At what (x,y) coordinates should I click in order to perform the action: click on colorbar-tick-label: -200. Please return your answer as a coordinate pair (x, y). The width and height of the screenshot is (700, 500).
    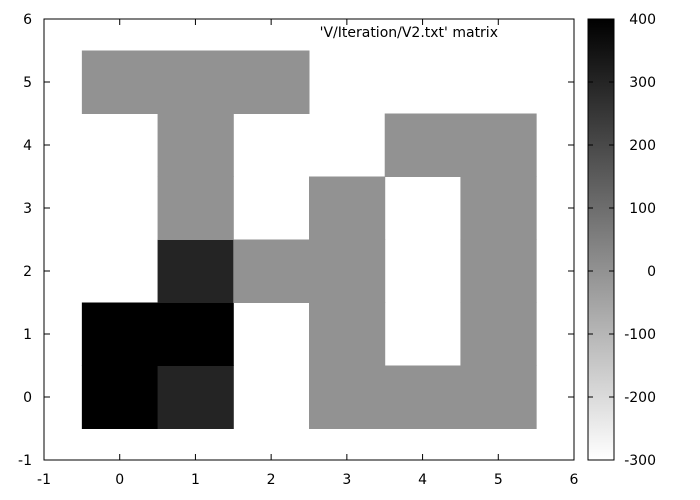
    Looking at the image, I should click on (640, 398).